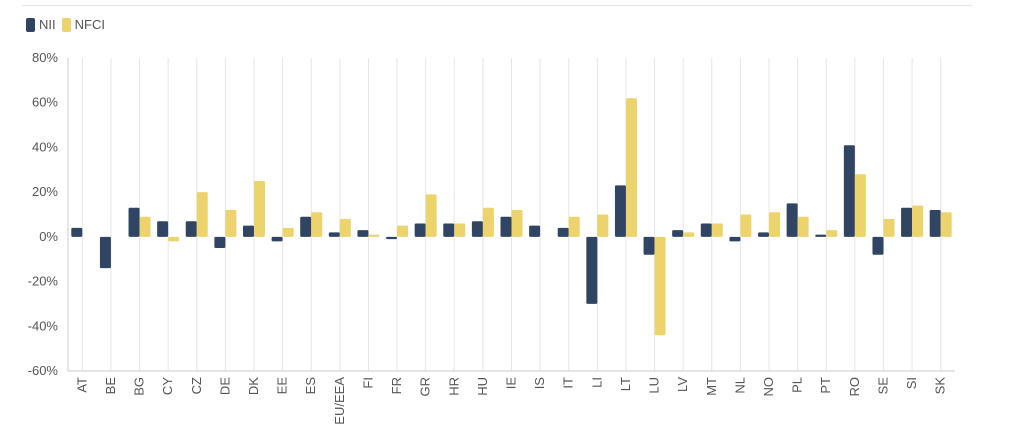 The height and width of the screenshot is (443, 1024). What do you see at coordinates (631, 167) in the screenshot?
I see `bar-nfci-lt` at bounding box center [631, 167].